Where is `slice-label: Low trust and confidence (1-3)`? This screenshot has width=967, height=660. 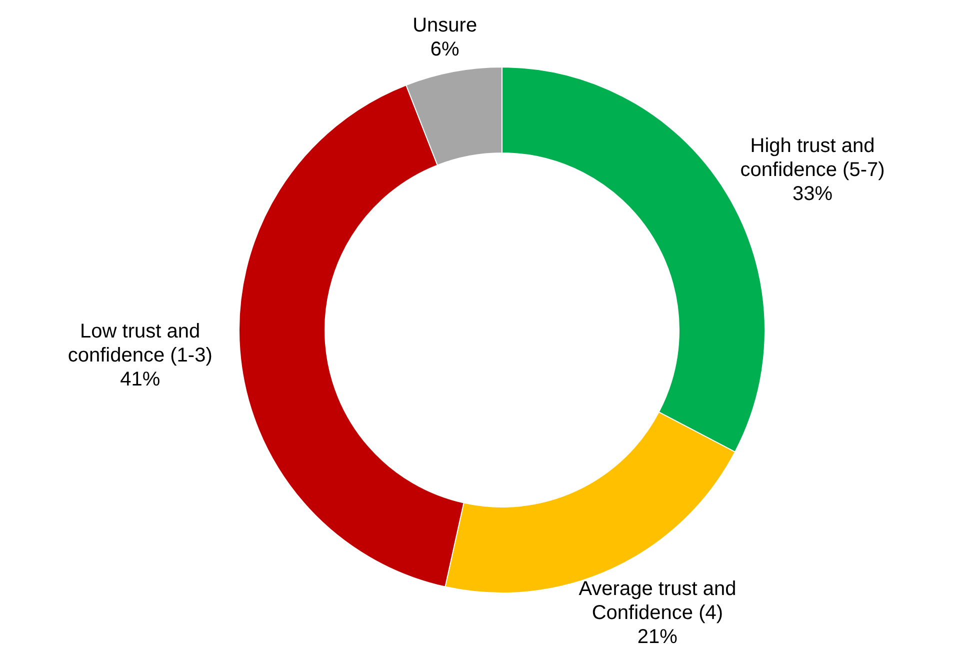
slice-label: Low trust and confidence (1-3) is located at coordinates (140, 343).